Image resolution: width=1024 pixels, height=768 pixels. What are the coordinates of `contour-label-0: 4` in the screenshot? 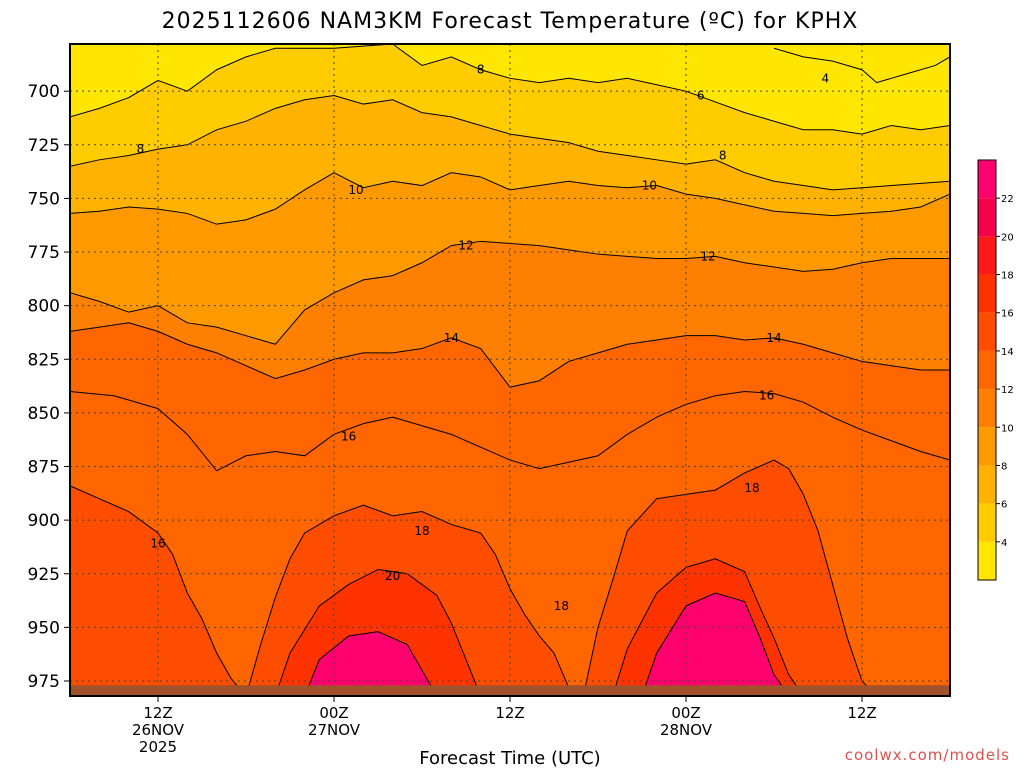 It's located at (826, 78).